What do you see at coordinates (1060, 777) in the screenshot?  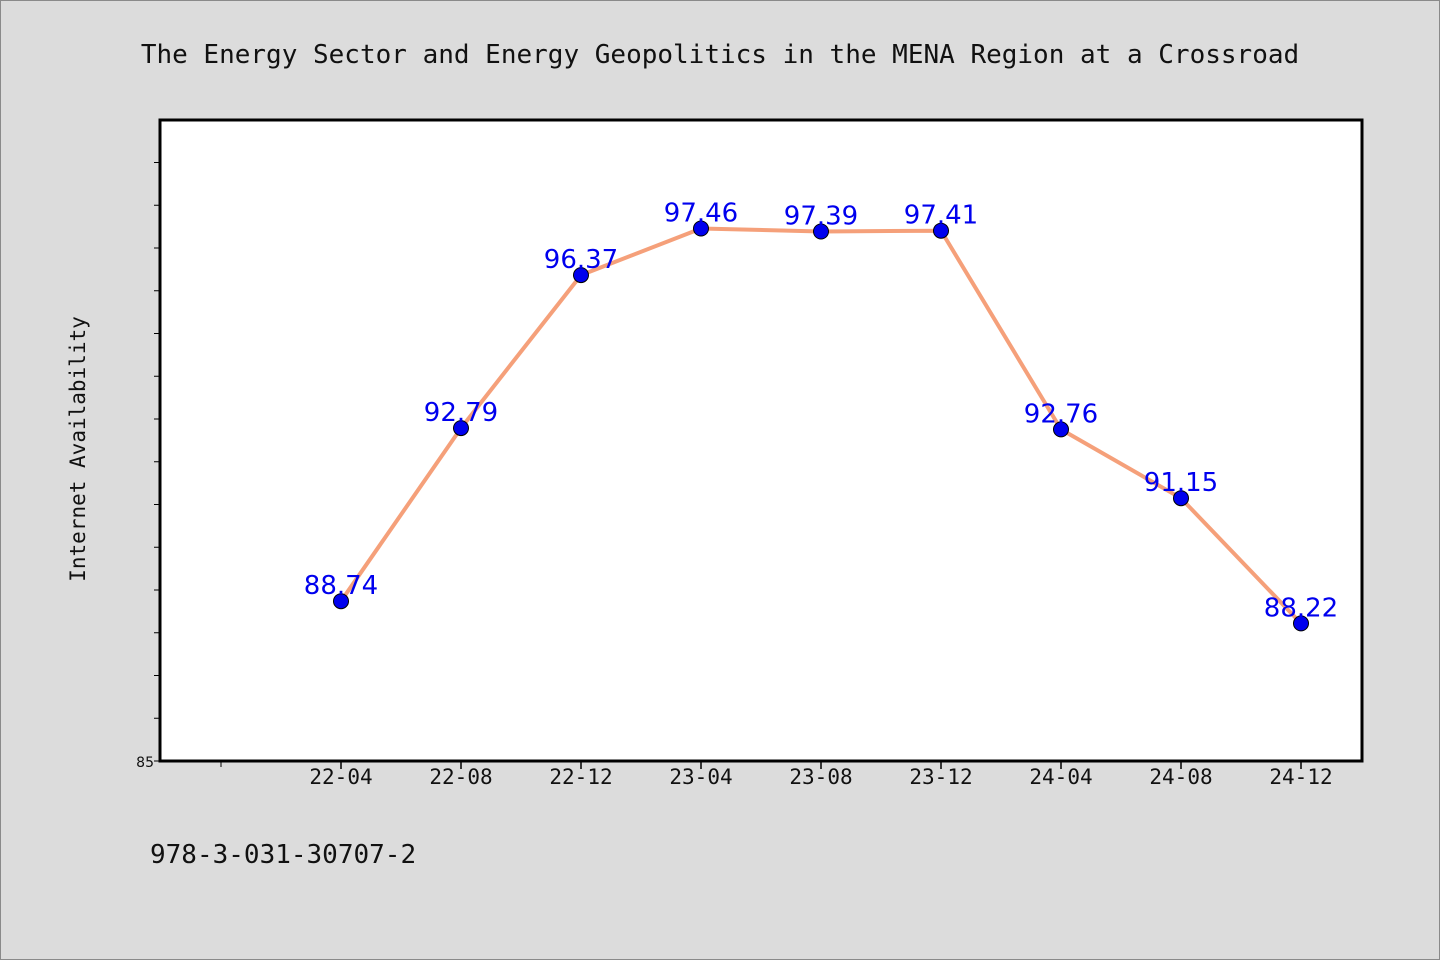 I see `x-tick-label: 24-04` at bounding box center [1060, 777].